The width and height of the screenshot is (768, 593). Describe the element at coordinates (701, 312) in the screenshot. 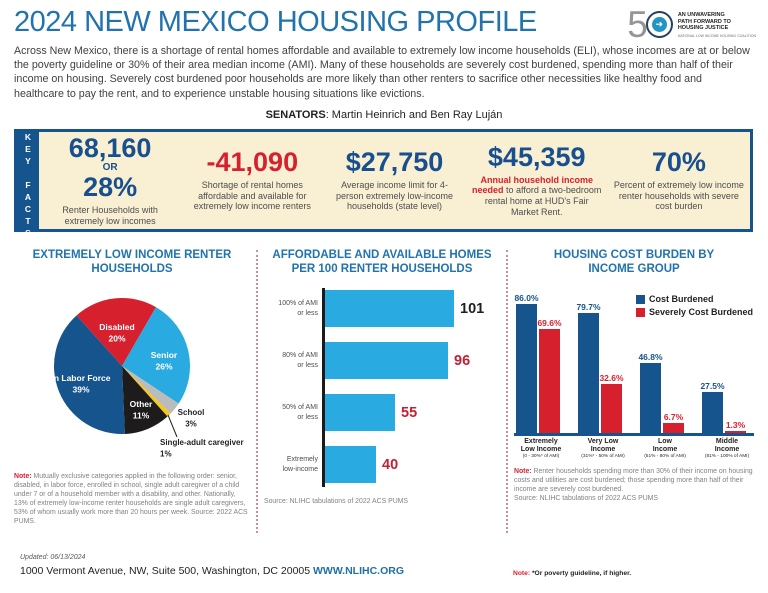

I see `legend-label: Severely Cost Burdened` at that location.